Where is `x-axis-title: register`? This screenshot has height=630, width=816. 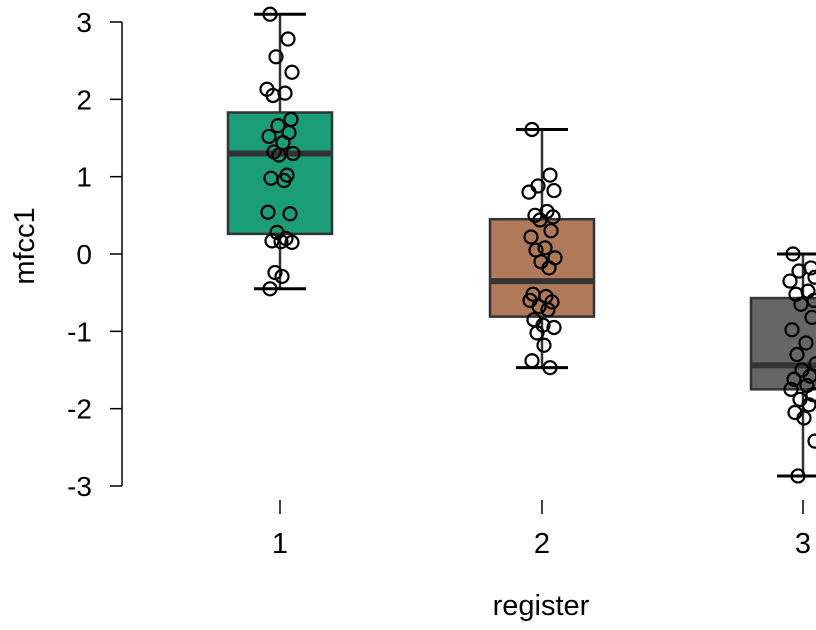
x-axis-title: register is located at coordinates (541, 606).